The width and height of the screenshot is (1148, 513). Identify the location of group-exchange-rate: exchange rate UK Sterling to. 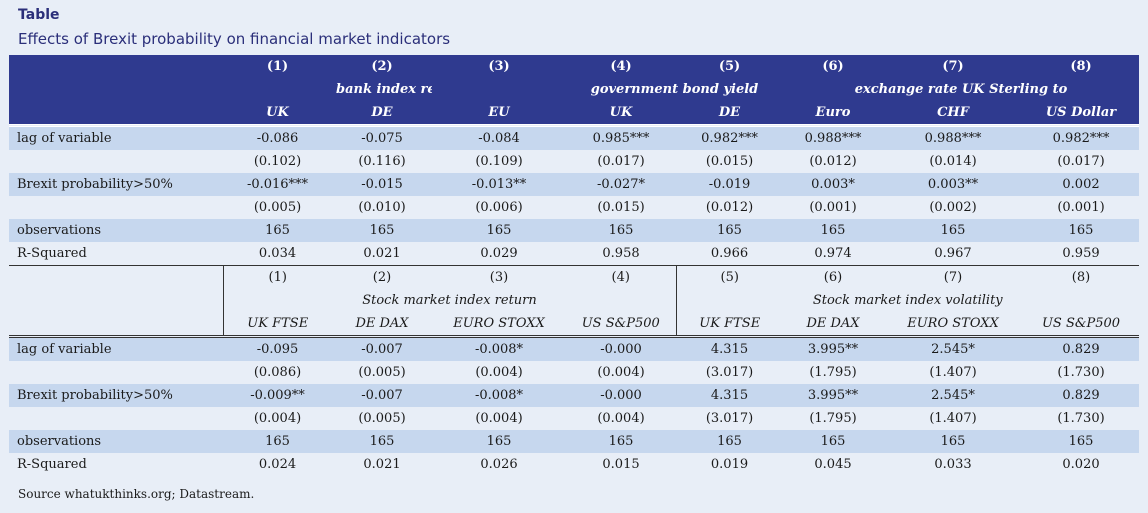
(961, 89).